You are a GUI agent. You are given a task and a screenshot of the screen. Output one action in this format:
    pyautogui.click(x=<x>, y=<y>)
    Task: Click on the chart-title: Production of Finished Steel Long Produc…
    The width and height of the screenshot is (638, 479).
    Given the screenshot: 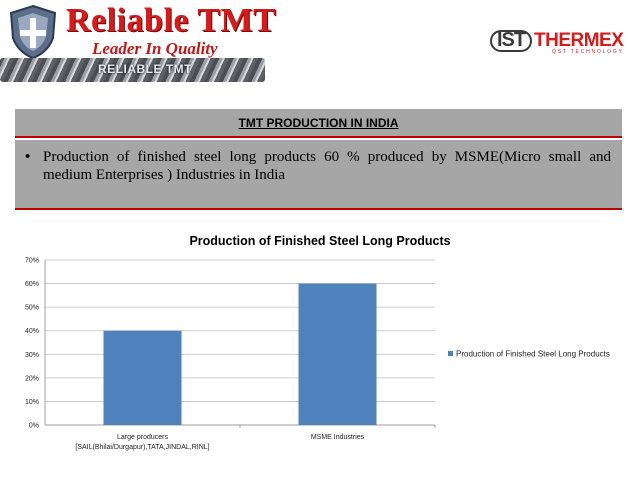 What is the action you would take?
    pyautogui.click(x=320, y=241)
    